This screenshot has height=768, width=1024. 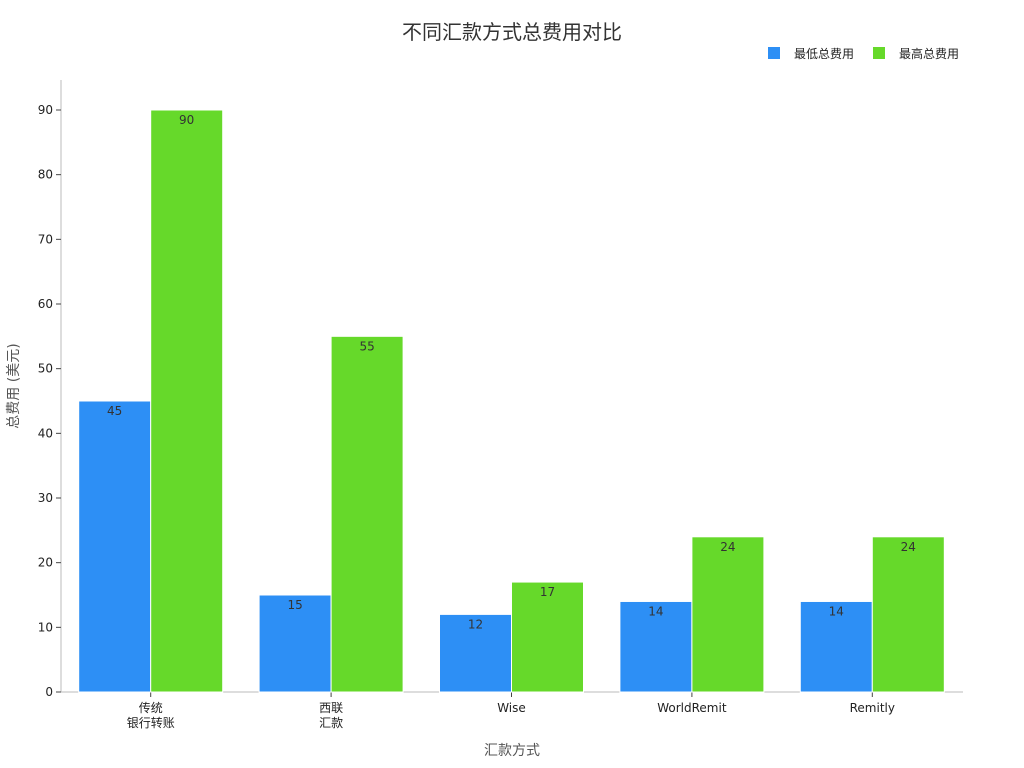 I want to click on y-tick-label: 10, so click(x=45, y=627).